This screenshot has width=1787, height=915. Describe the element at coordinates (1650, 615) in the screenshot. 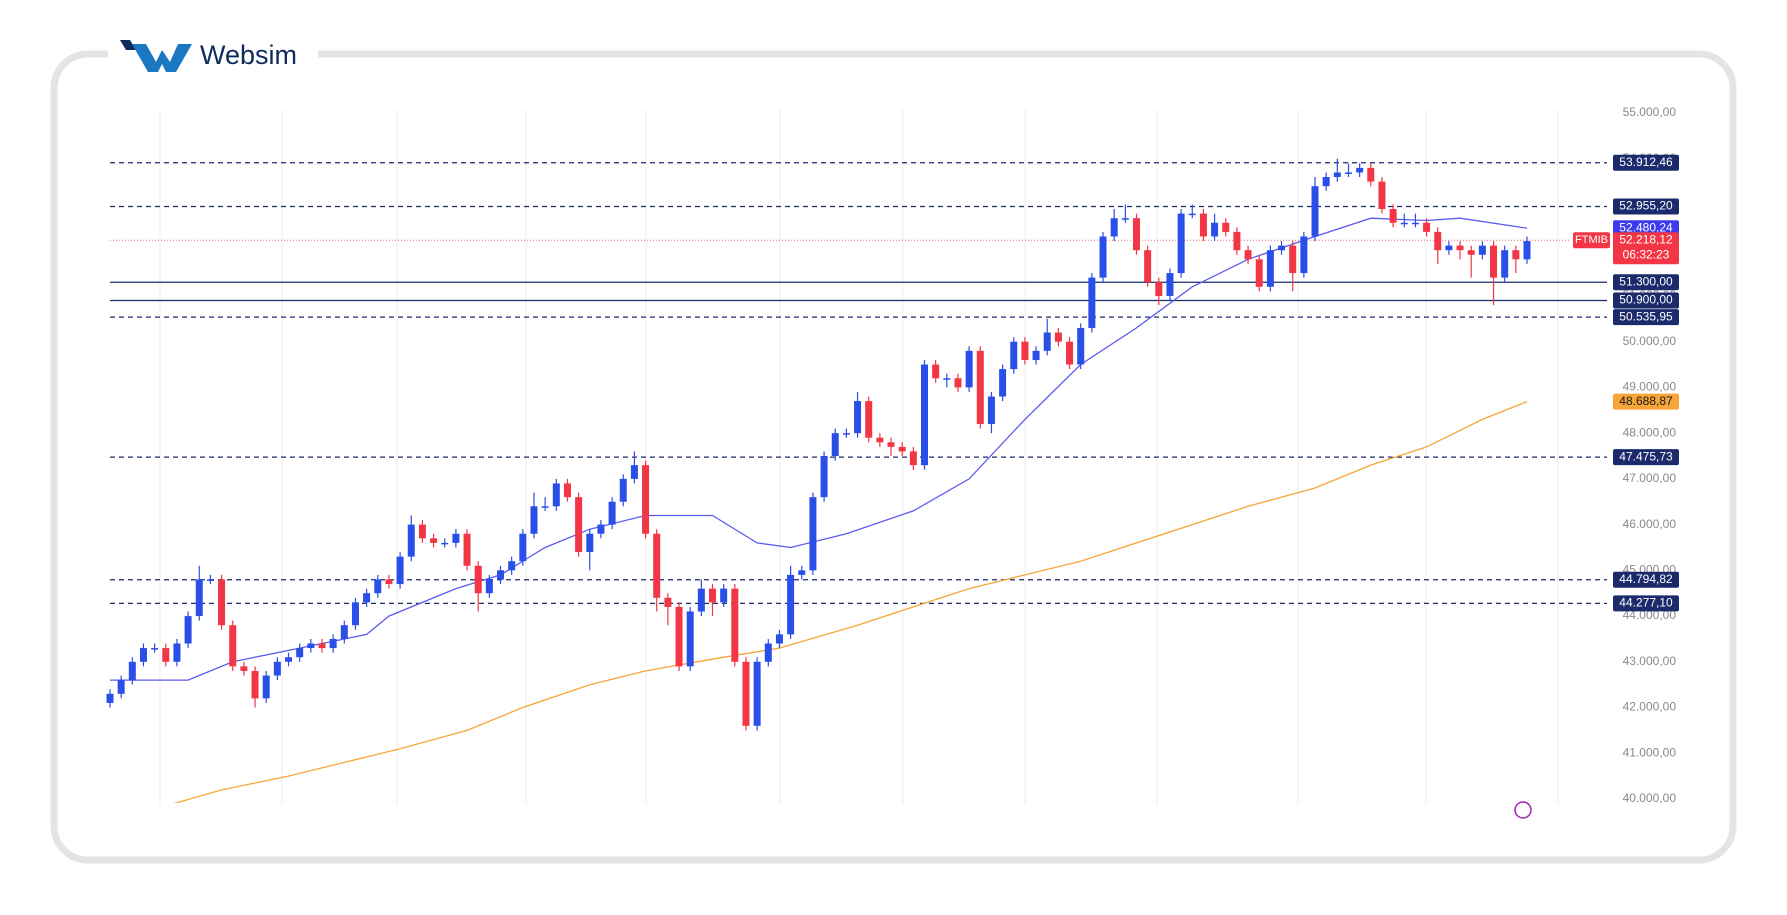

I see `y-tick-label: 44.000,00` at that location.